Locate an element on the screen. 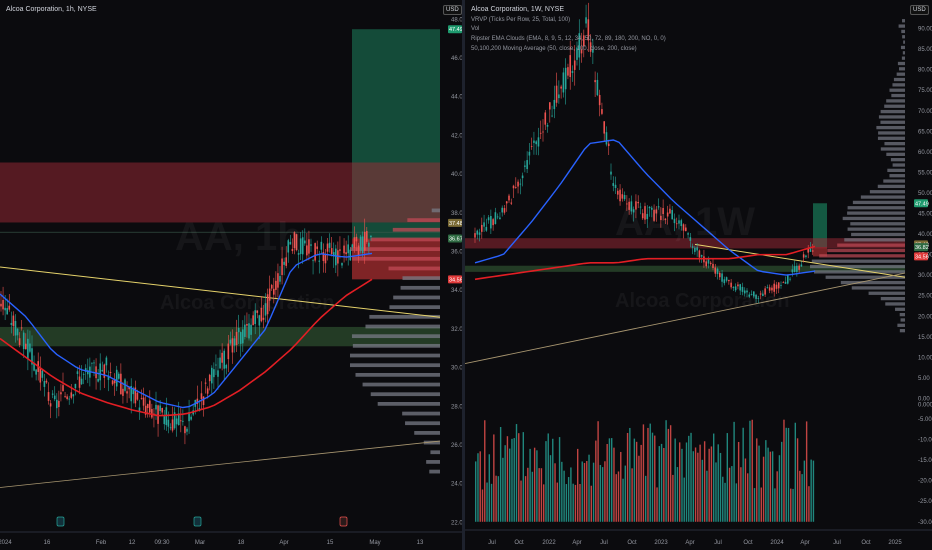 The height and width of the screenshot is (550, 932). right-price-tick: 50.00 is located at coordinates (925, 194).